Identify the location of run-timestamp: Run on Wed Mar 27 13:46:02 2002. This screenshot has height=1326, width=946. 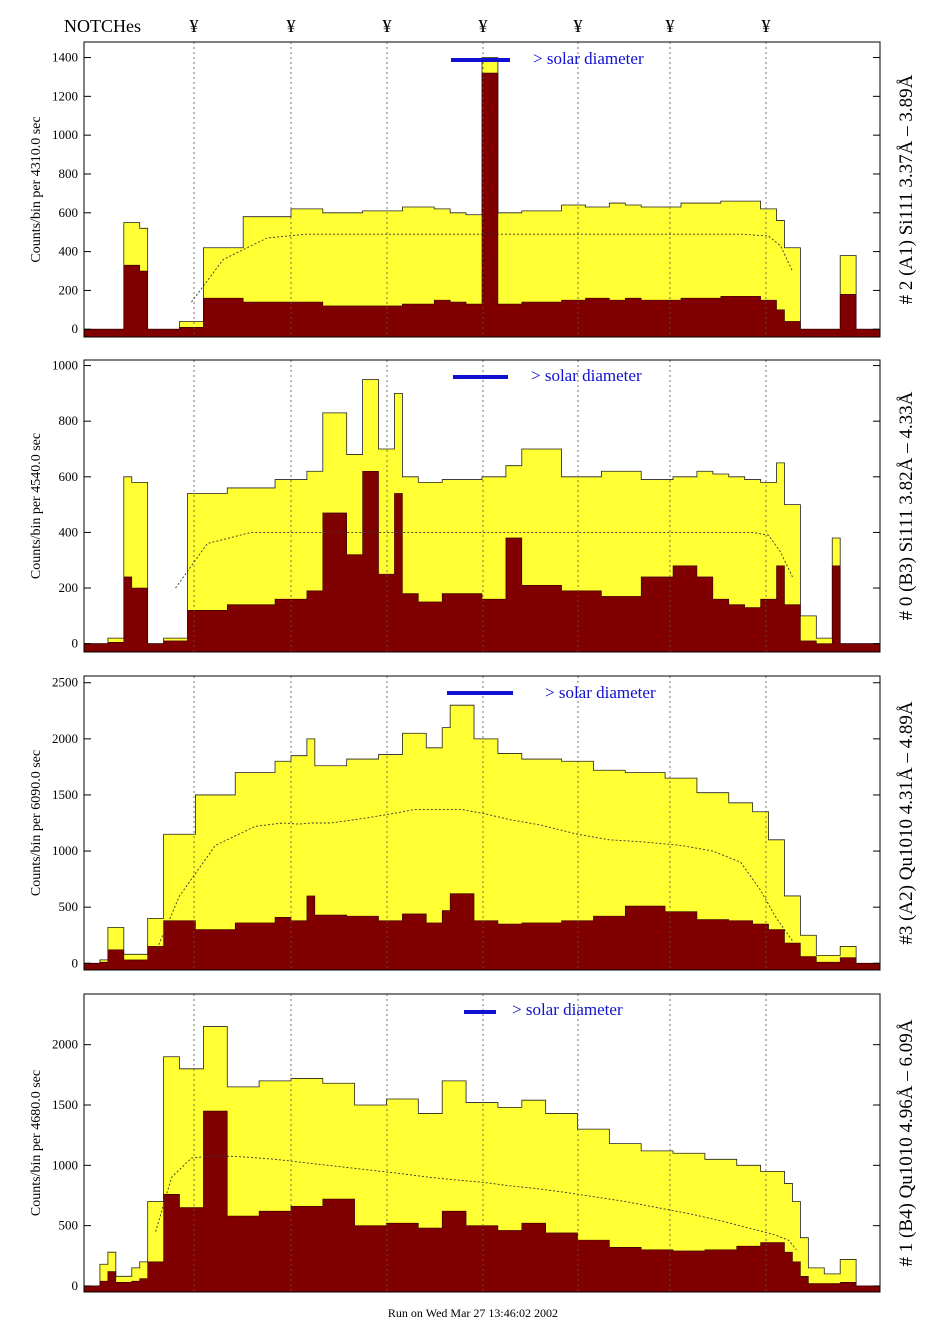
(473, 1313).